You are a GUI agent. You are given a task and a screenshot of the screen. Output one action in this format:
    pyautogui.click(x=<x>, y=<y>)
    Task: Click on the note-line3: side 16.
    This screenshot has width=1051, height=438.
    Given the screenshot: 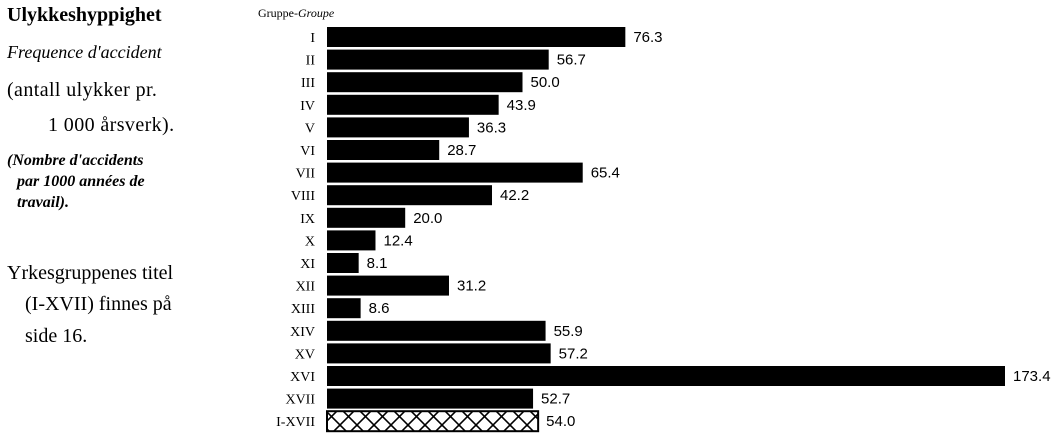 What is the action you would take?
    pyautogui.click(x=56, y=336)
    